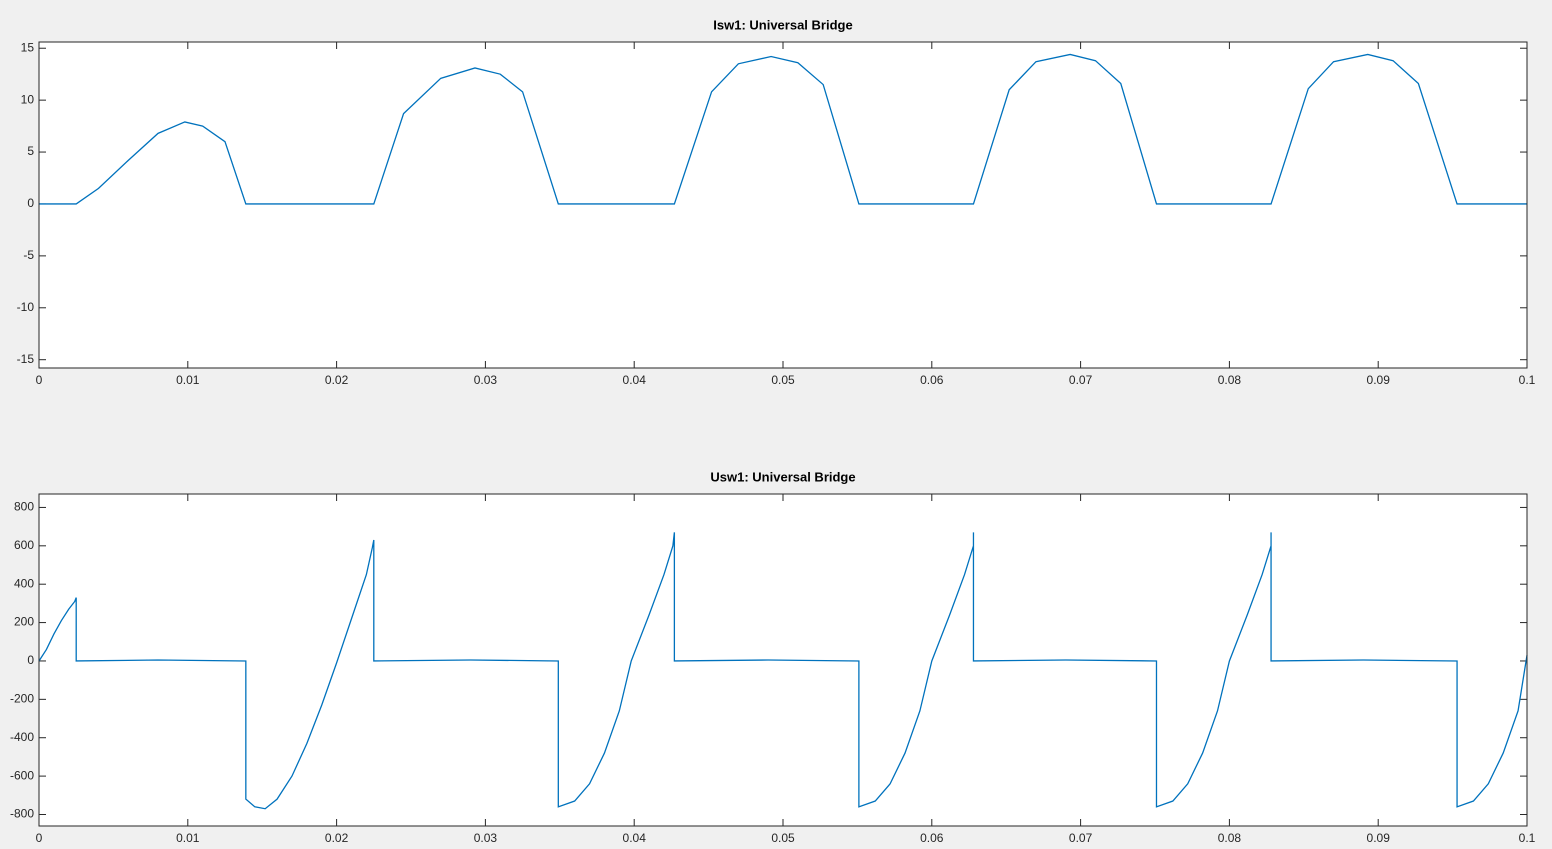 Image resolution: width=1552 pixels, height=849 pixels. I want to click on y-tick-label: 10, so click(28, 99).